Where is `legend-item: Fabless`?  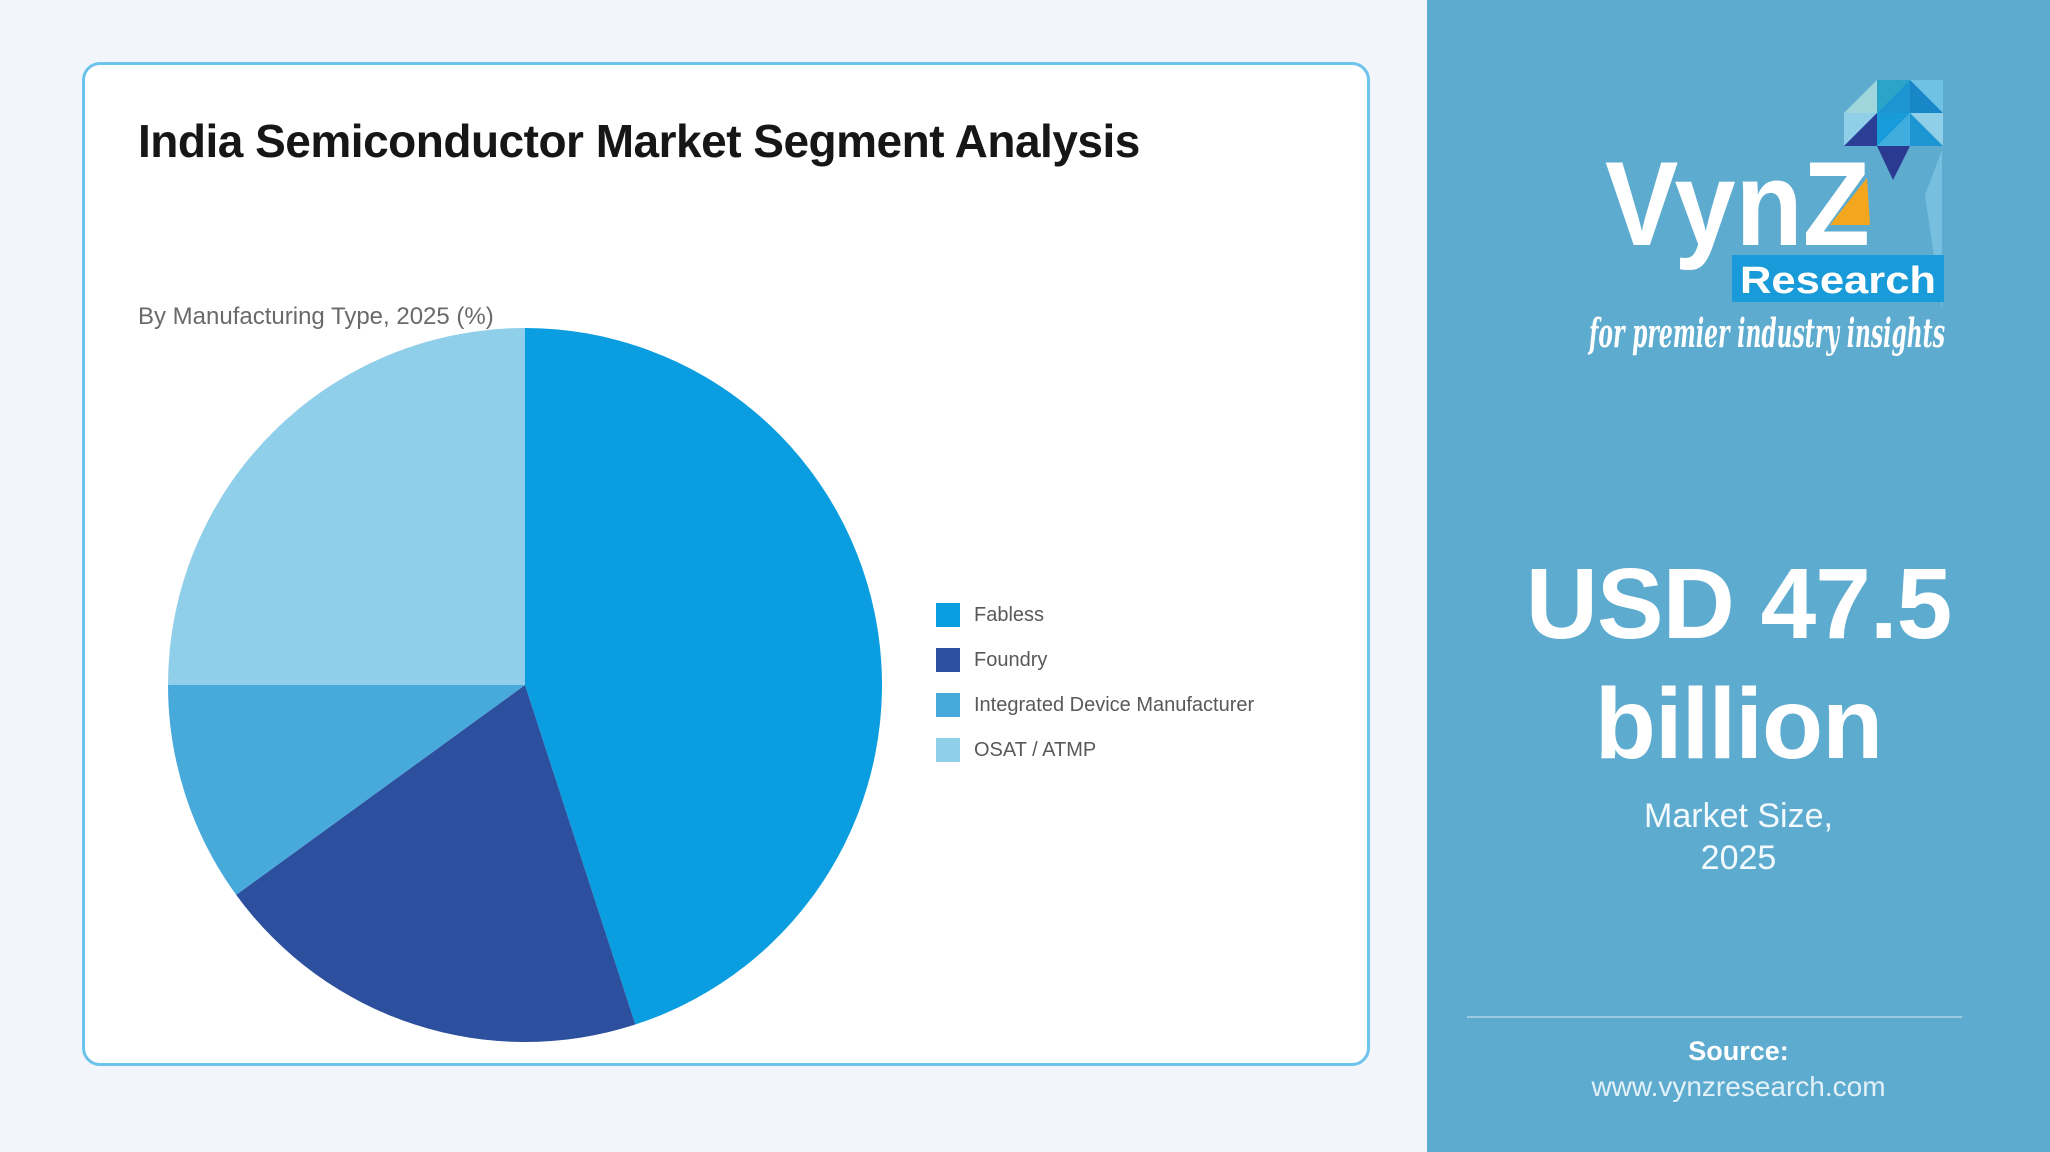 legend-item: Fabless is located at coordinates (1095, 615).